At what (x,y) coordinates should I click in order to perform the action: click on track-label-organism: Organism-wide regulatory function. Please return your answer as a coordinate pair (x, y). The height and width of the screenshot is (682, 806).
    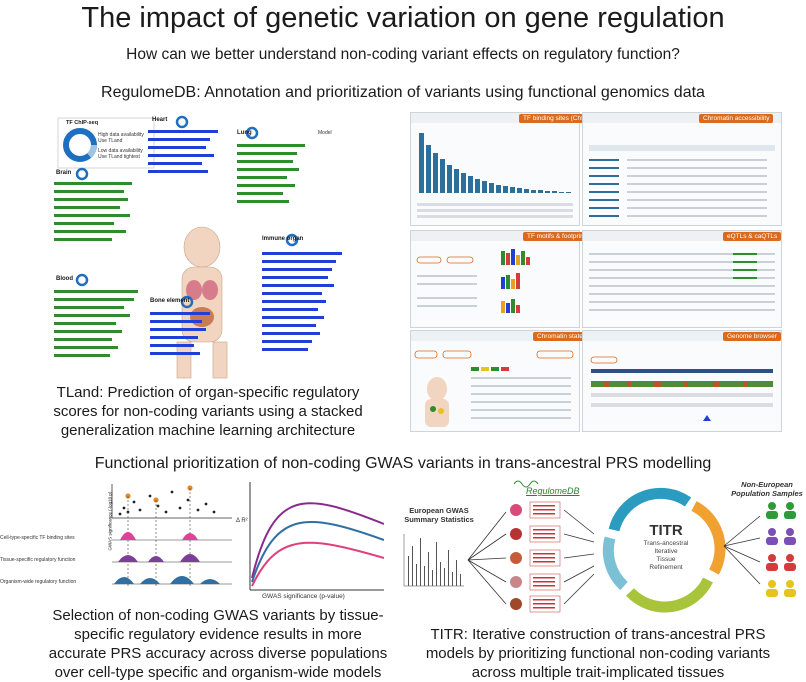
    Looking at the image, I should click on (38, 582).